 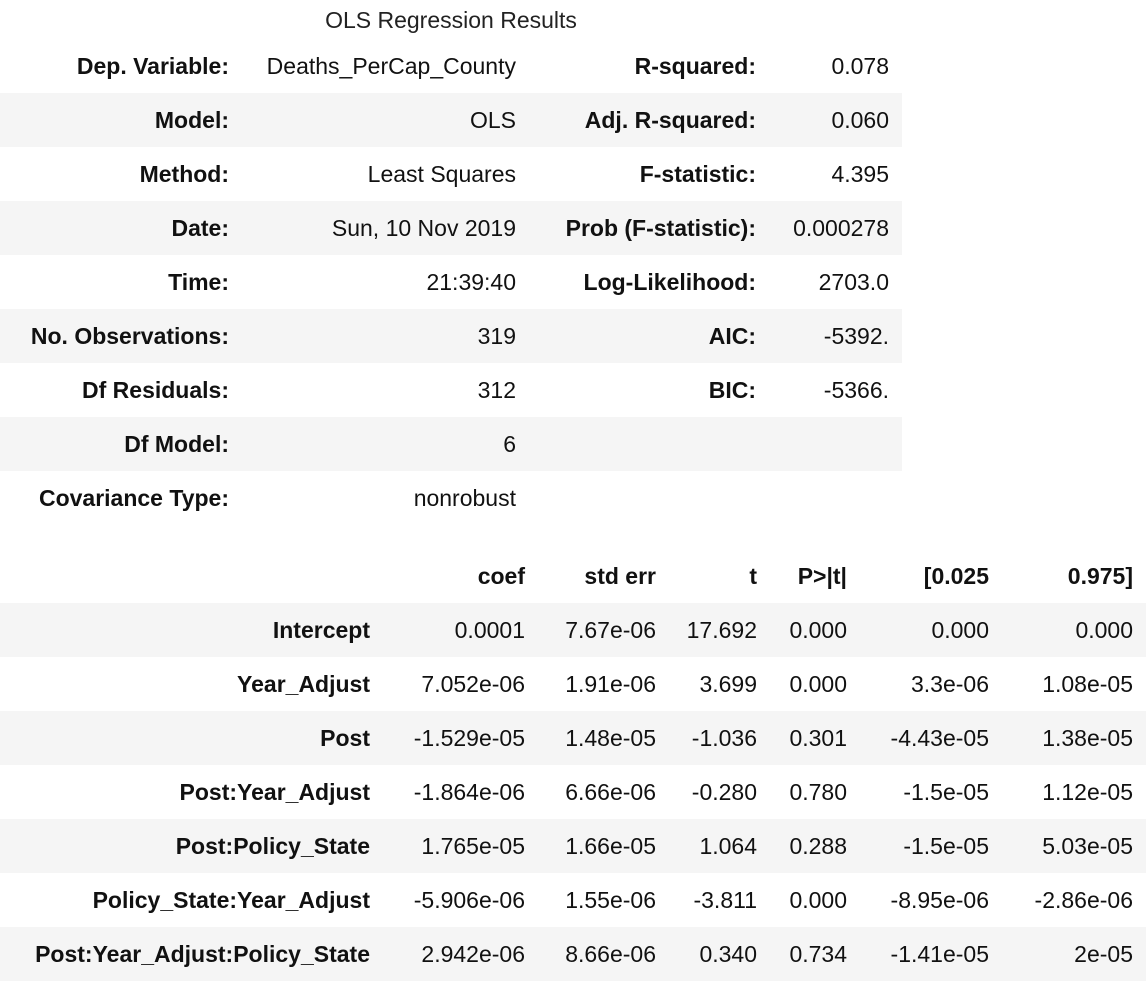 I want to click on summary-value: 21:39:40, so click(x=471, y=282).